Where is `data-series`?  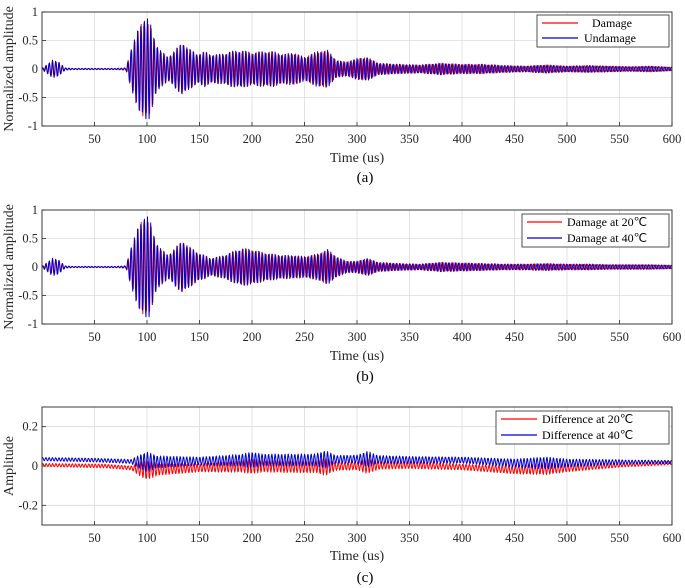
data-series is located at coordinates (357, 465).